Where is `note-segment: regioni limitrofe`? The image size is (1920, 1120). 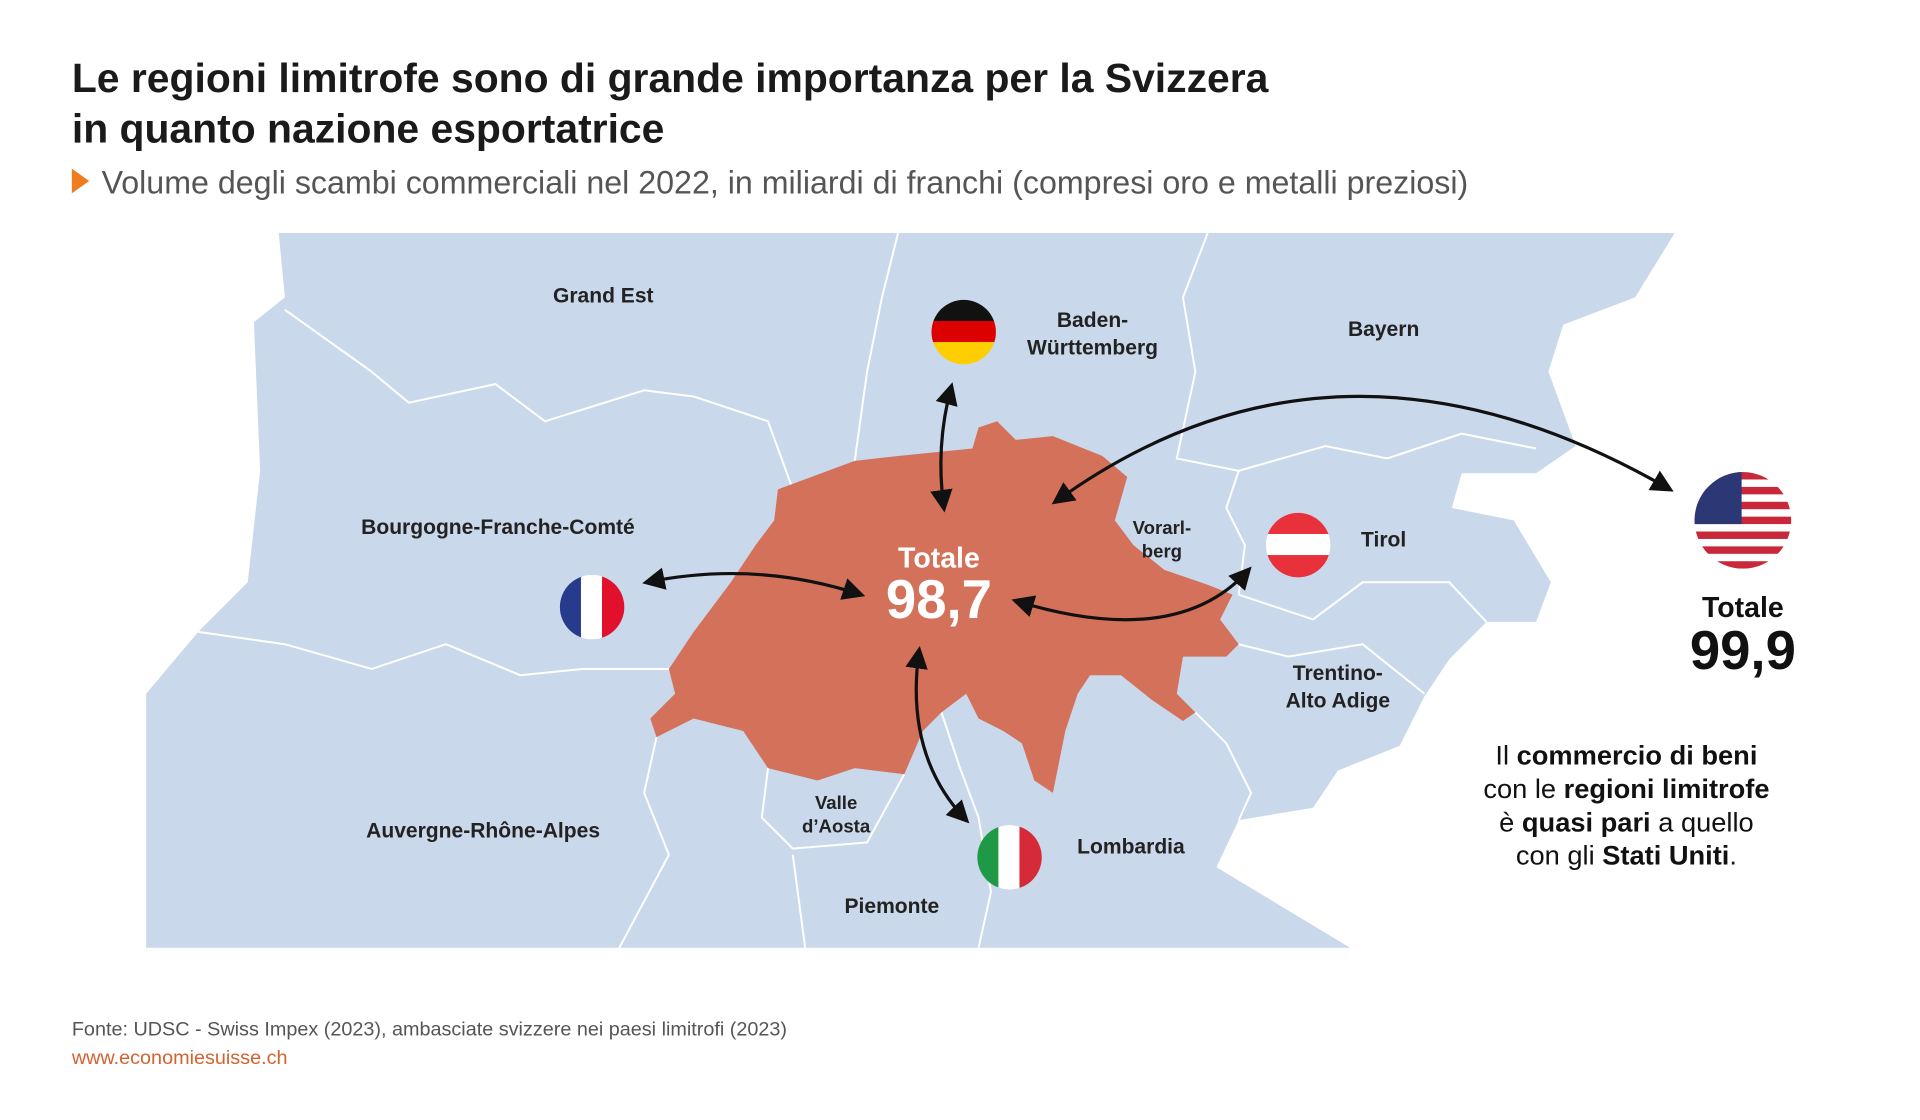 note-segment: regioni limitrofe is located at coordinates (1667, 788).